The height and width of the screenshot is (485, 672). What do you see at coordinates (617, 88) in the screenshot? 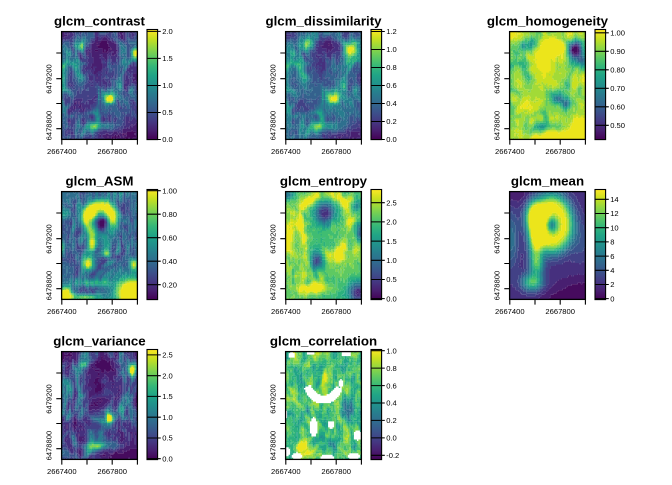
I see `svg-text: 0.70` at bounding box center [617, 88].